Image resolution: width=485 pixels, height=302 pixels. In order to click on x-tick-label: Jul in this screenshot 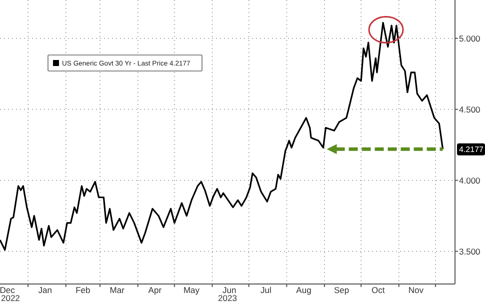, I will do `click(266, 290)`.